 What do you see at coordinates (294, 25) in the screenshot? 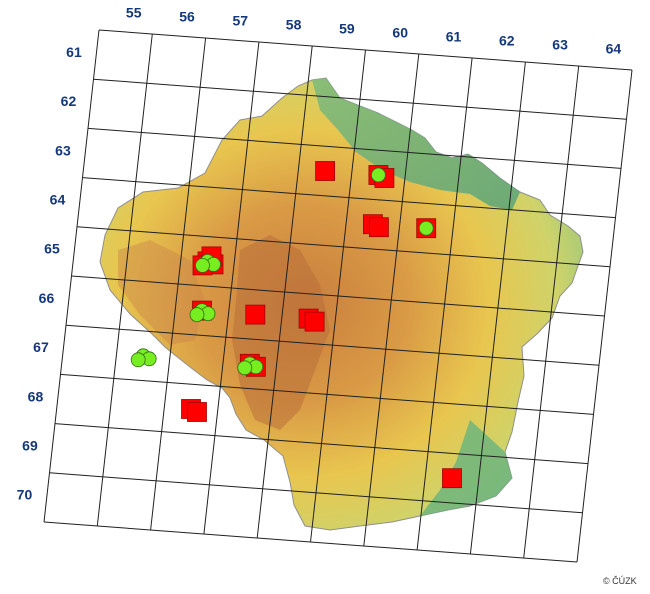
I see `column-label: 58` at bounding box center [294, 25].